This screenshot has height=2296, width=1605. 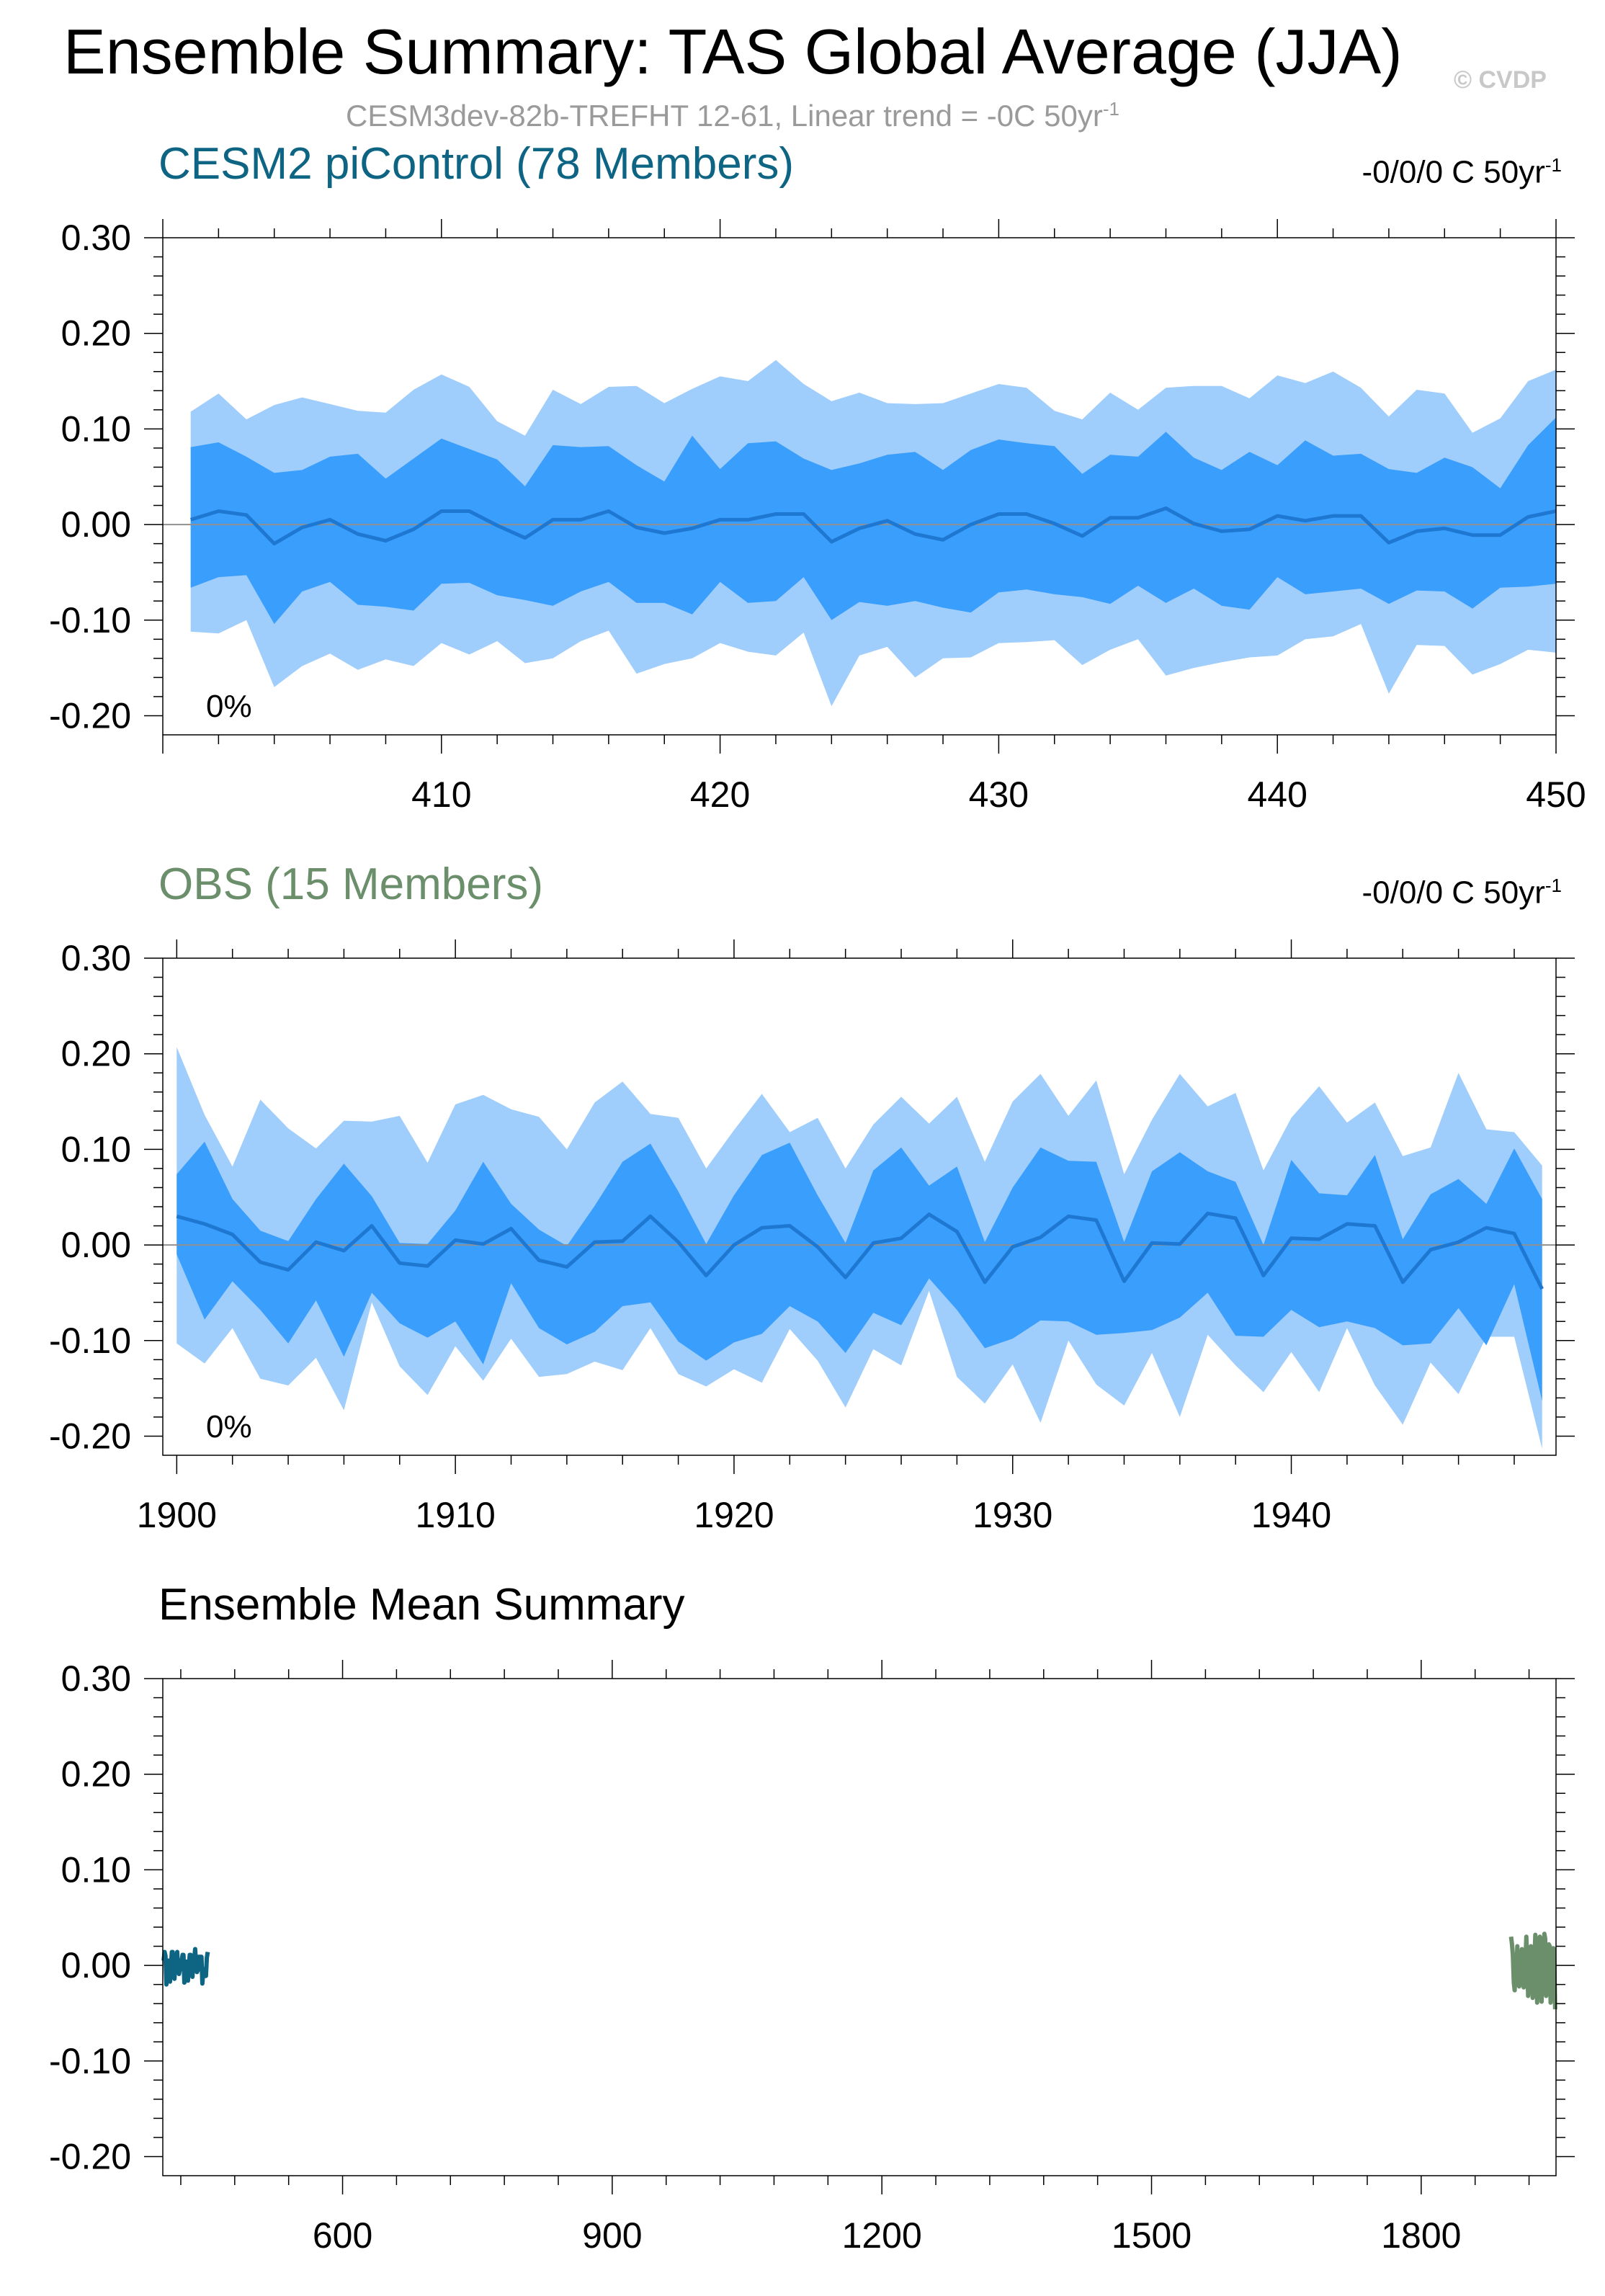 I want to click on panel-1-trend-text: -0/0/0 C 50yr, so click(x=1454, y=172).